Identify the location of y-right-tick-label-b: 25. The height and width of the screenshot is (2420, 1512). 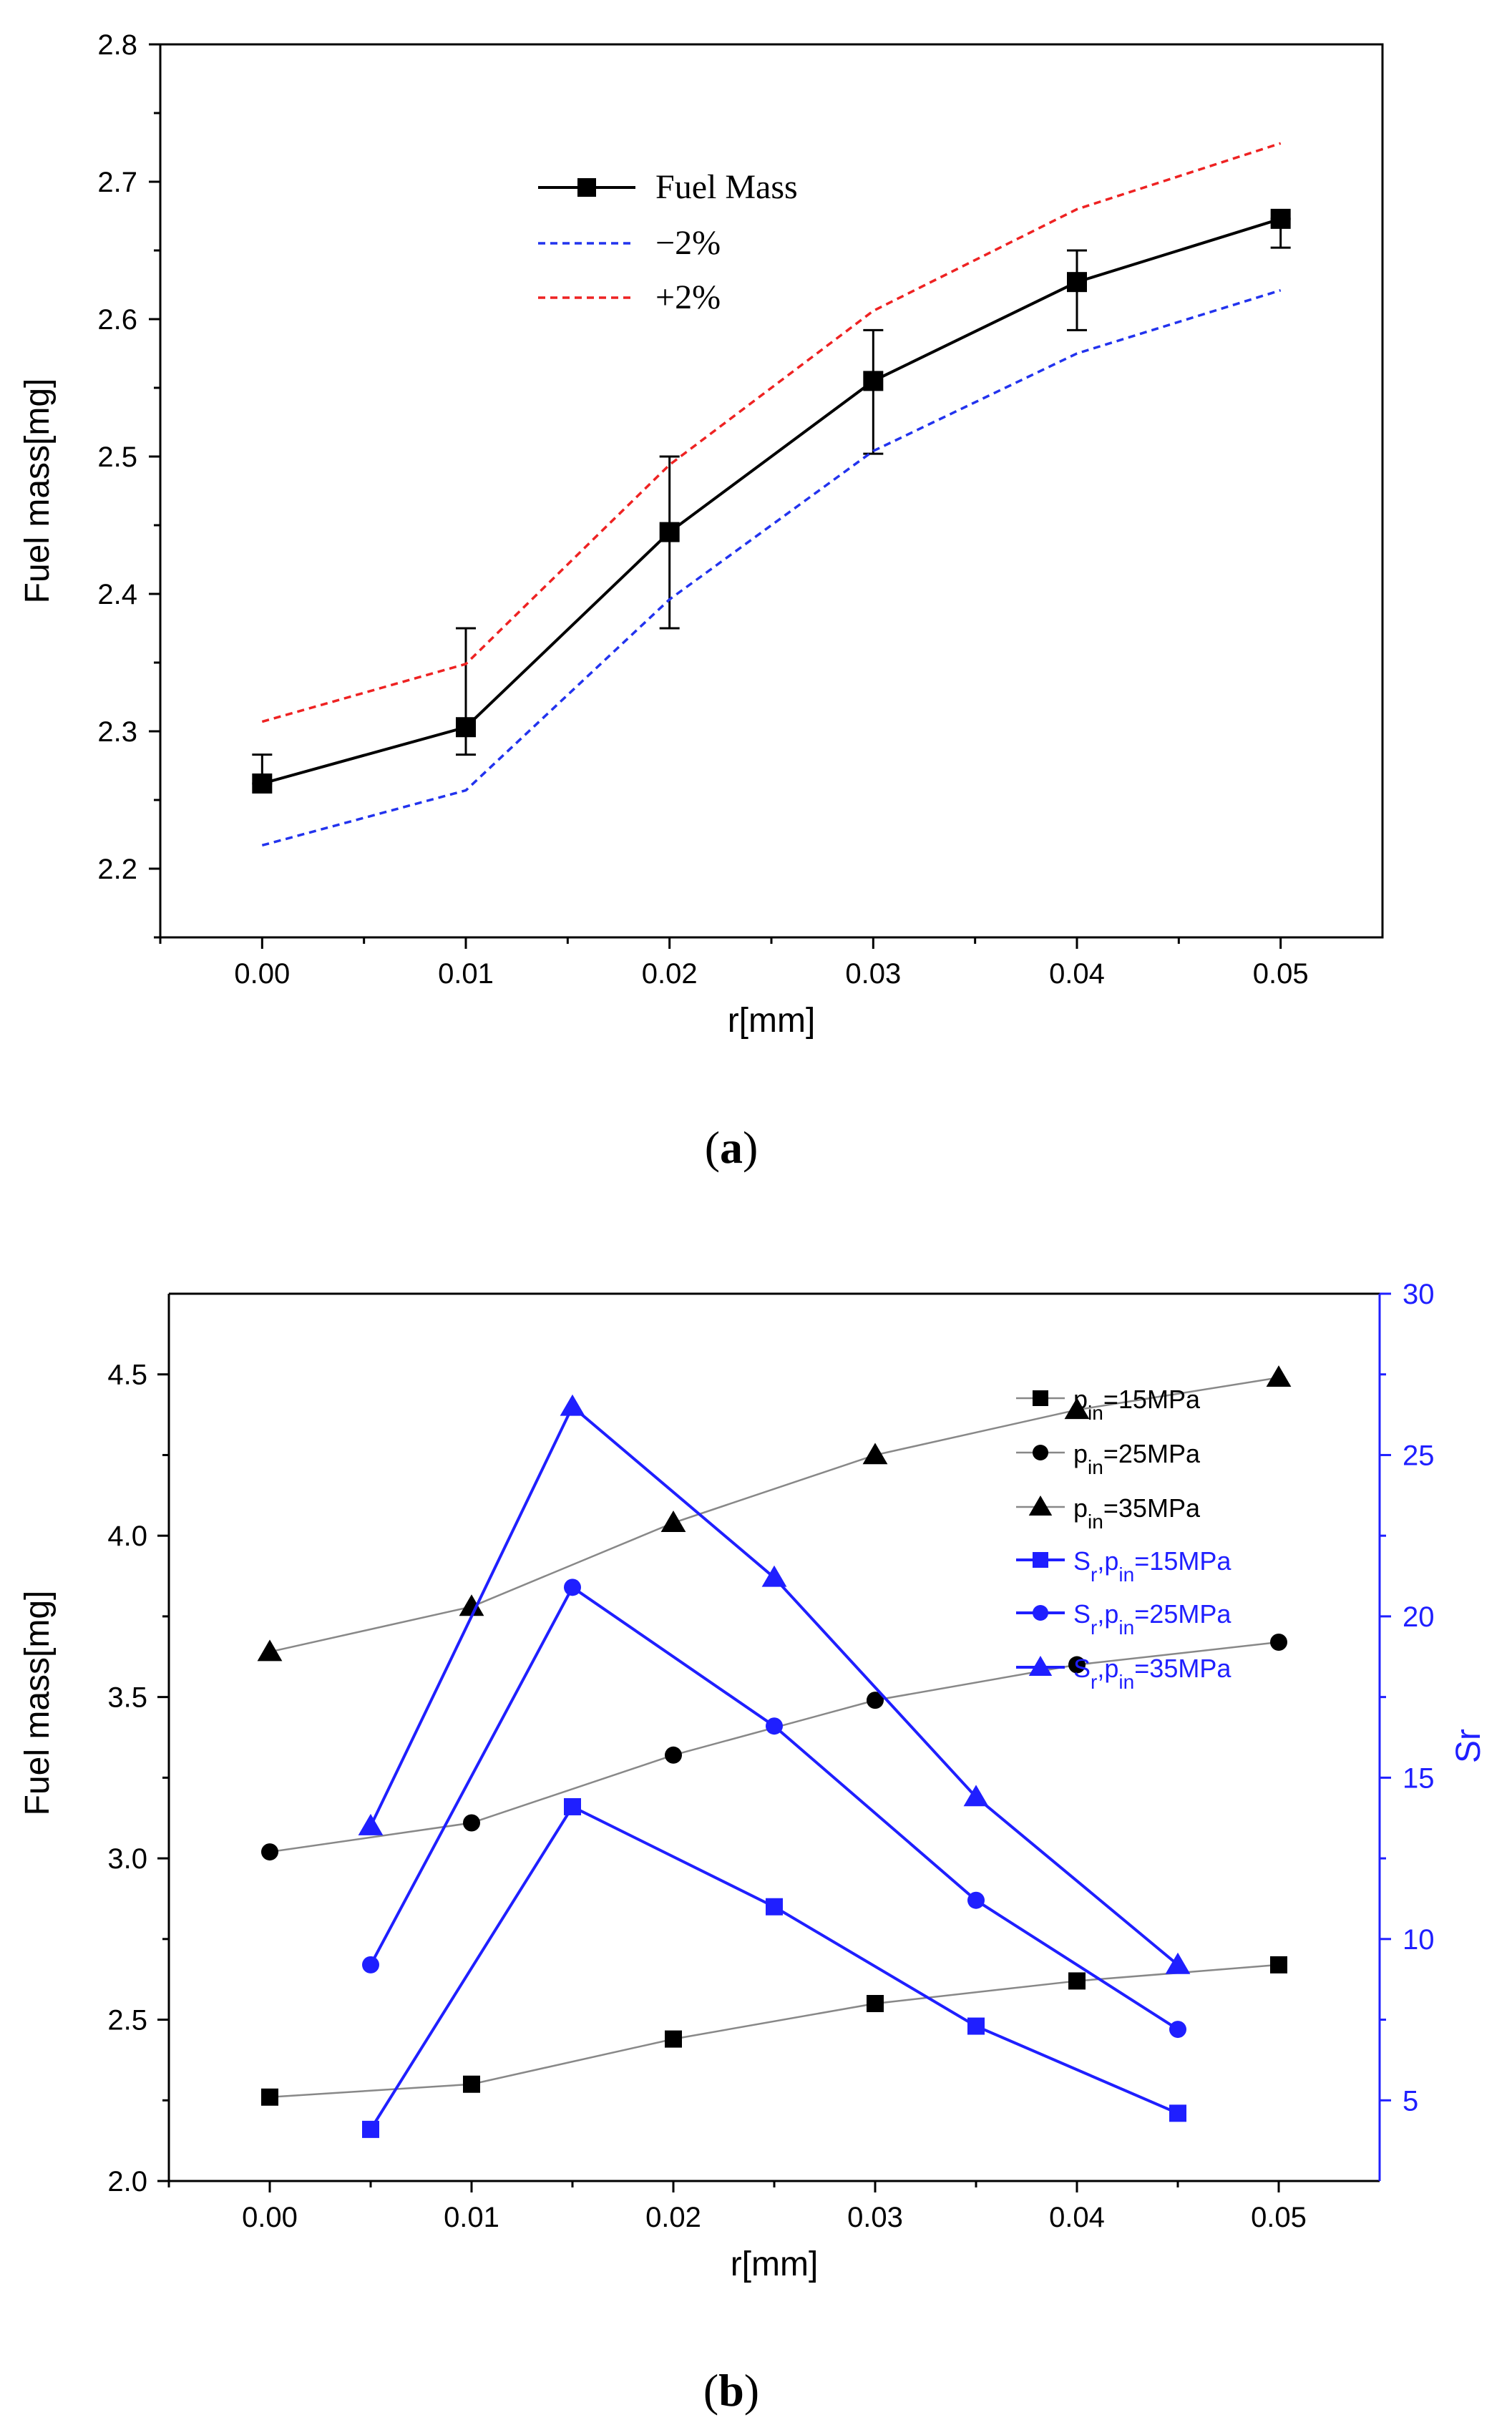
(1419, 1455).